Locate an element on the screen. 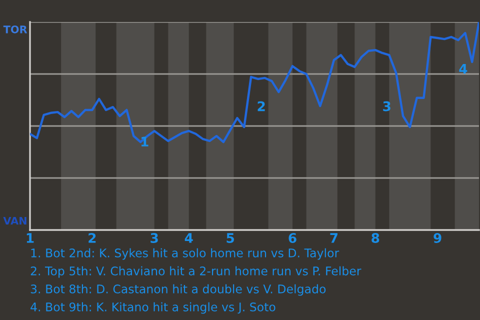 The image size is (480, 320). annotation: 3 is located at coordinates (386, 106).